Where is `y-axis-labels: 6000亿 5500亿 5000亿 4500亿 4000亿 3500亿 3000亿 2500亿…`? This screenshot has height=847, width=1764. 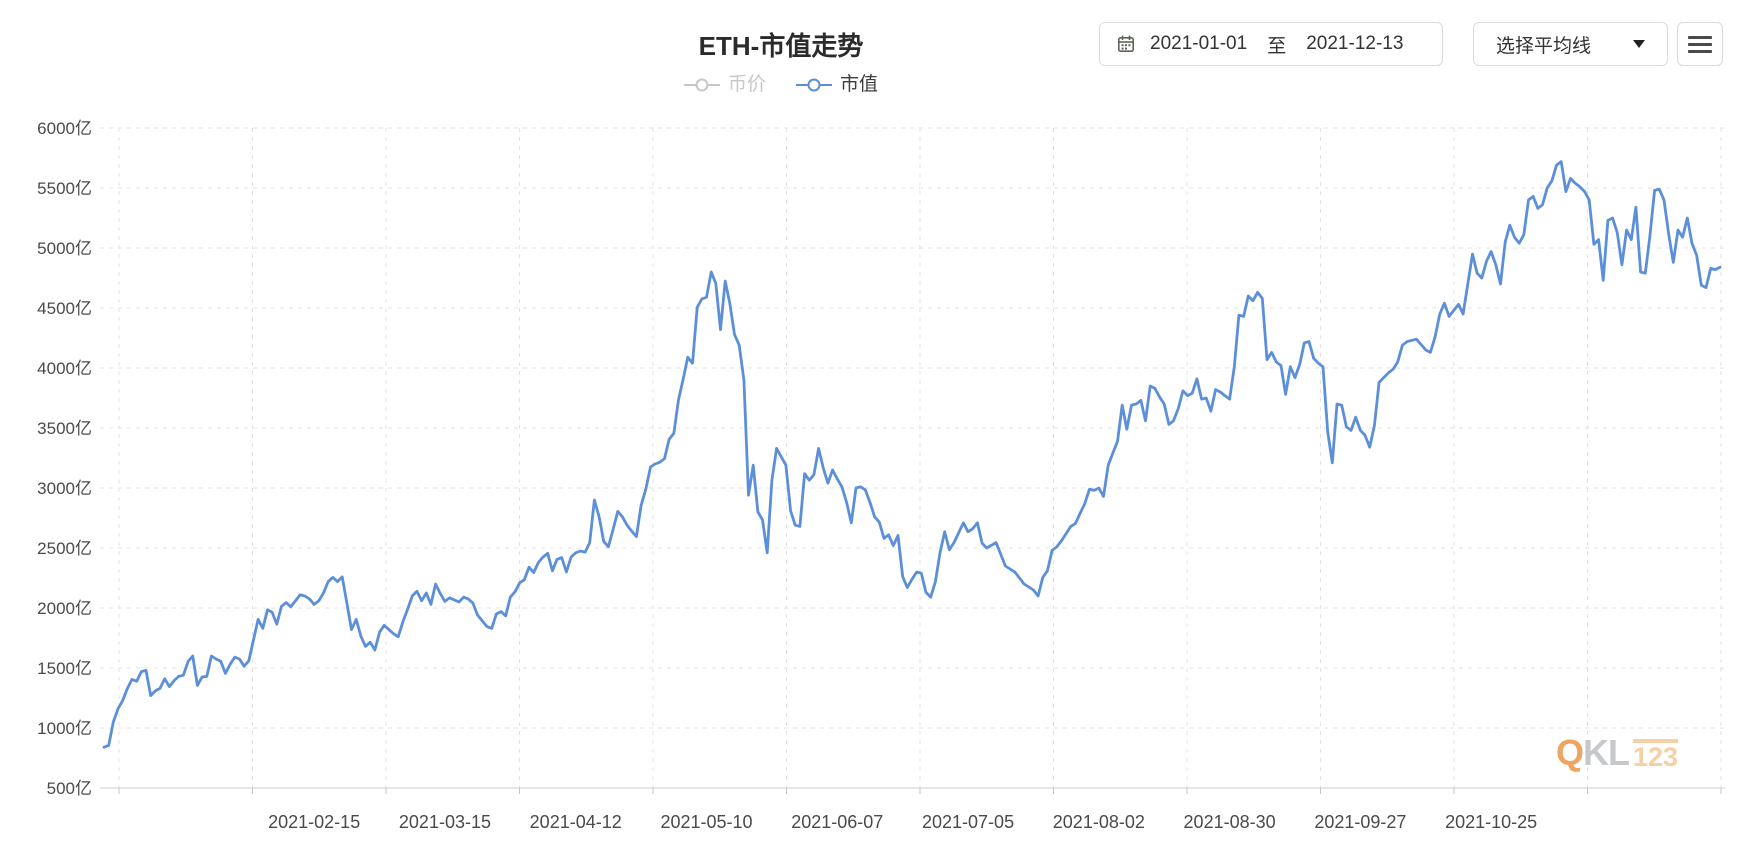
y-axis-labels: 6000亿 5500亿 5000亿 4500亿 4000亿 3500亿 3000亿 2500亿… is located at coordinates (64, 458).